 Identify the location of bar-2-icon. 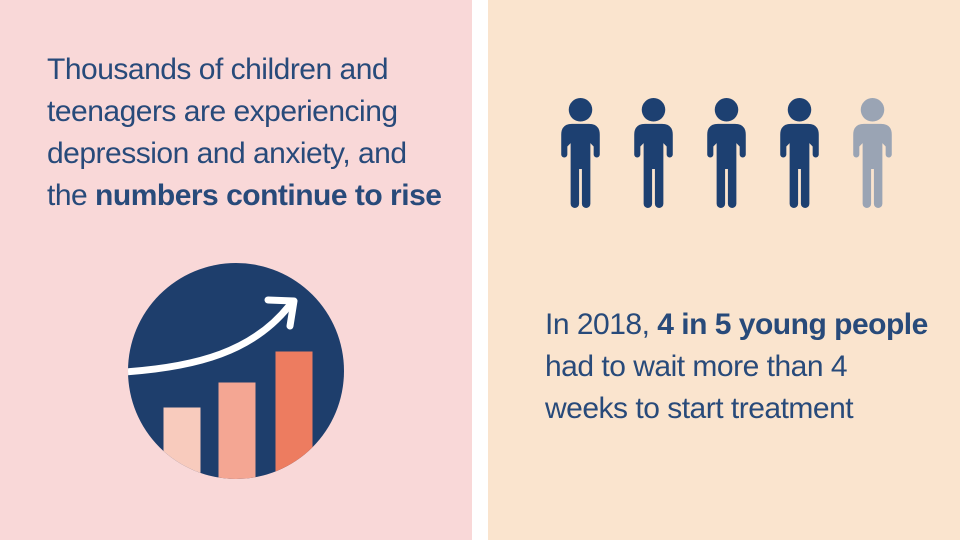
(237, 430).